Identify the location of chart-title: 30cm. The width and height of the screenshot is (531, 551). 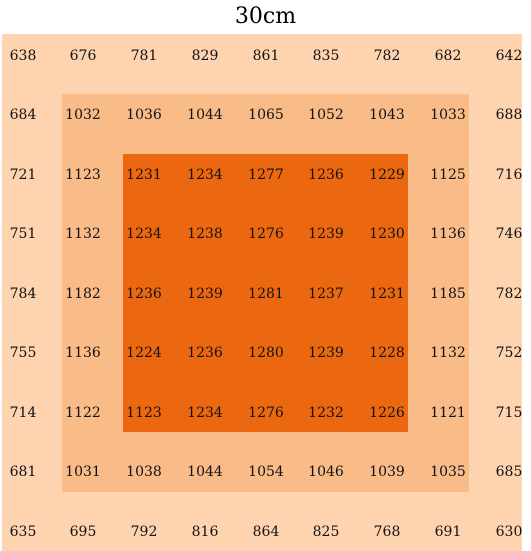
(265, 16).